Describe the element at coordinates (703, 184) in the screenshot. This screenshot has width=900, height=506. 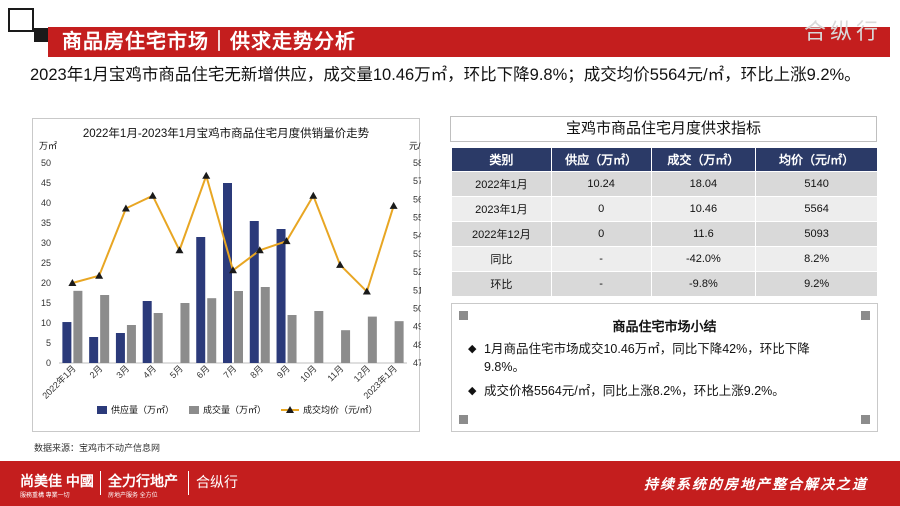
I see `table-cell: 18.04` at that location.